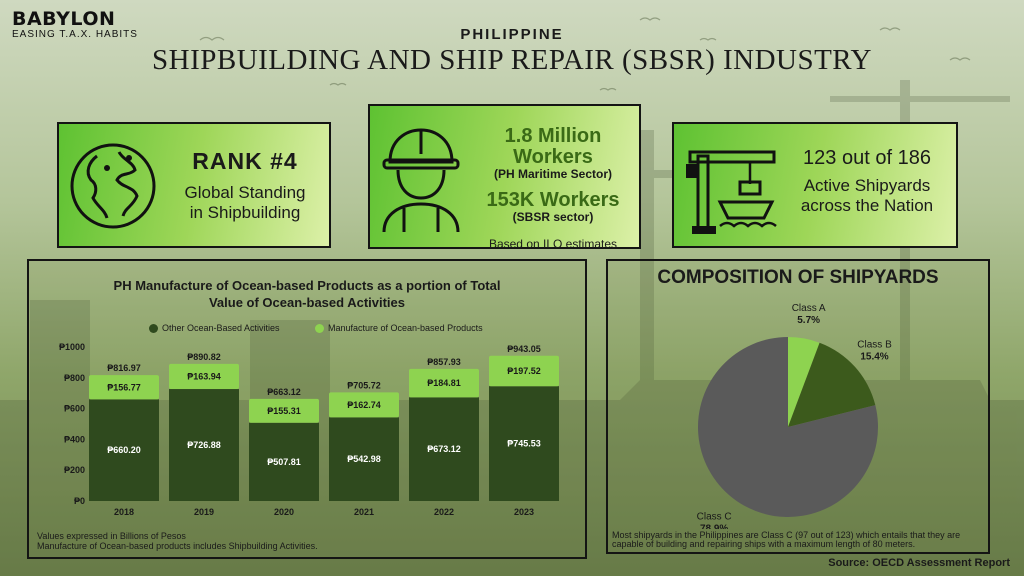 This screenshot has height=576, width=1024. What do you see at coordinates (867, 185) in the screenshot?
I see `shipyards-label-line1: Active Shipyards` at bounding box center [867, 185].